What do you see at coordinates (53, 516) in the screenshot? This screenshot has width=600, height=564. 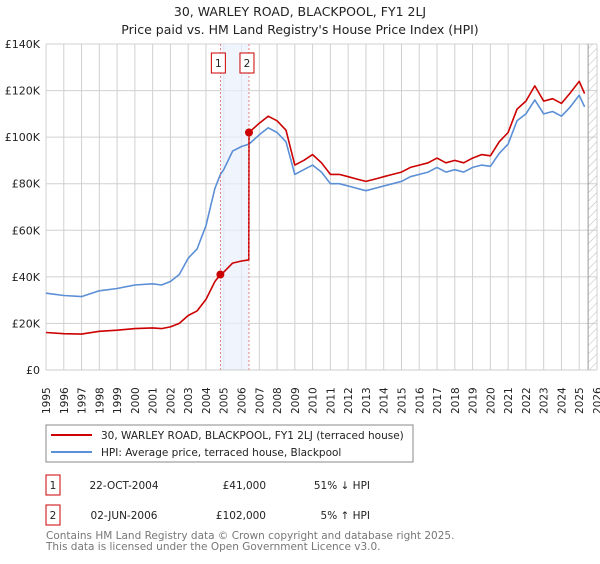 I see `sale-marker: 2` at bounding box center [53, 516].